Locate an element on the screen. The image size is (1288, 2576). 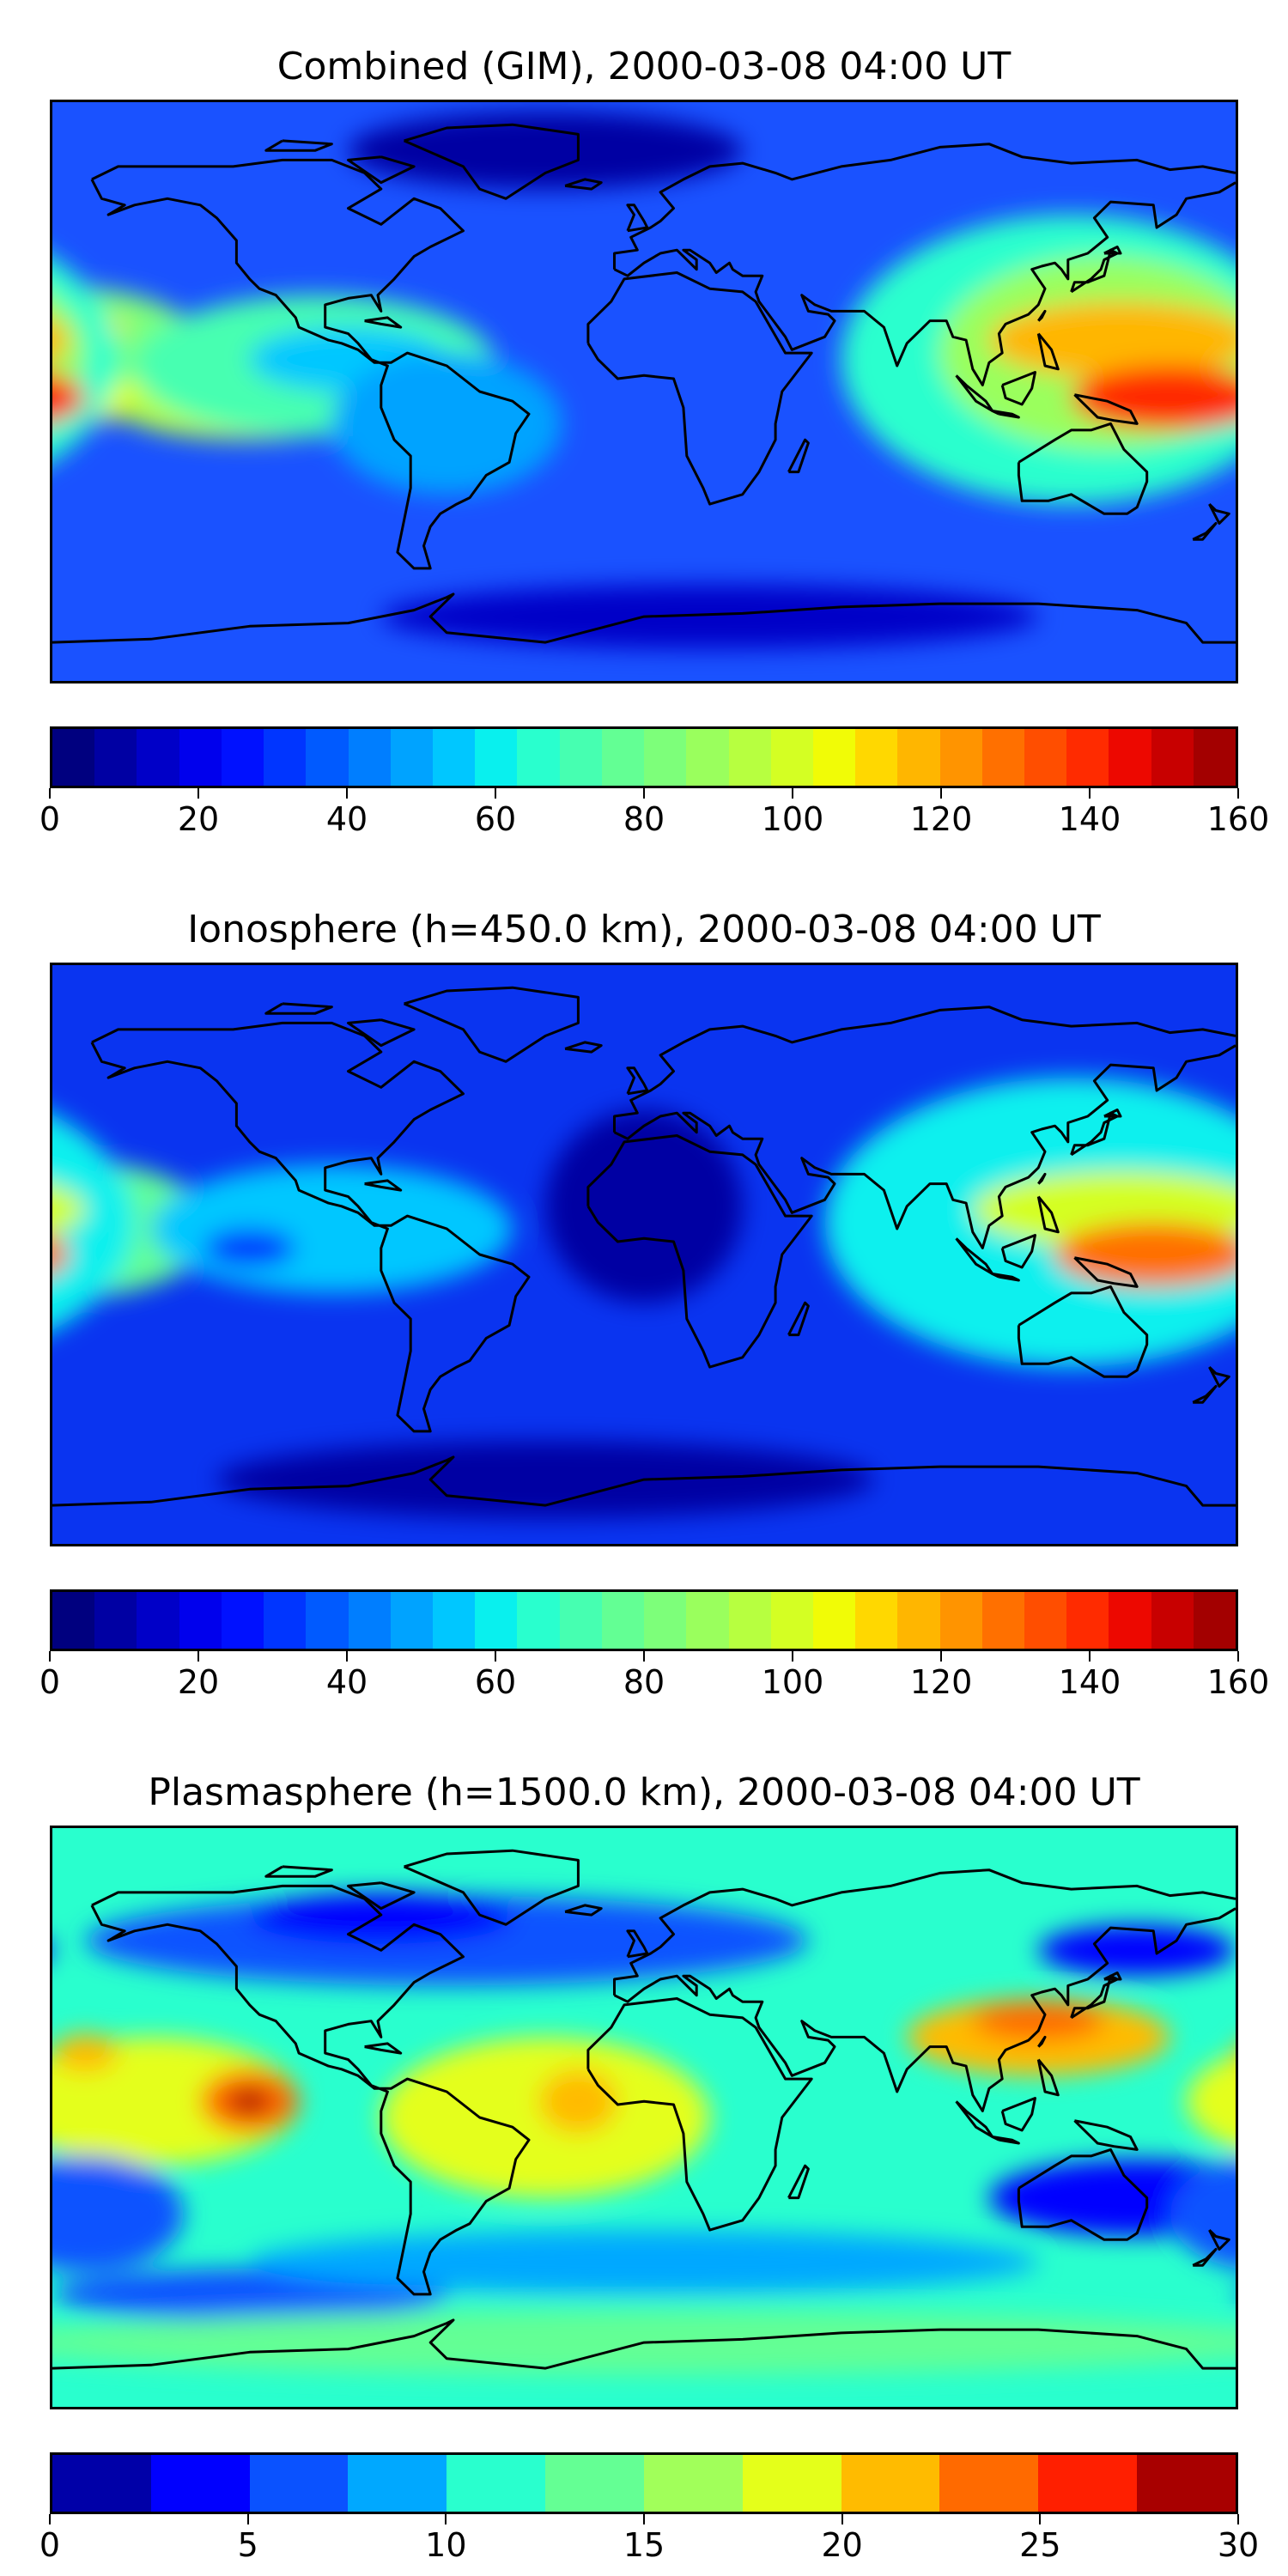
colorbar-tick-label: 160 is located at coordinates (1238, 1682).